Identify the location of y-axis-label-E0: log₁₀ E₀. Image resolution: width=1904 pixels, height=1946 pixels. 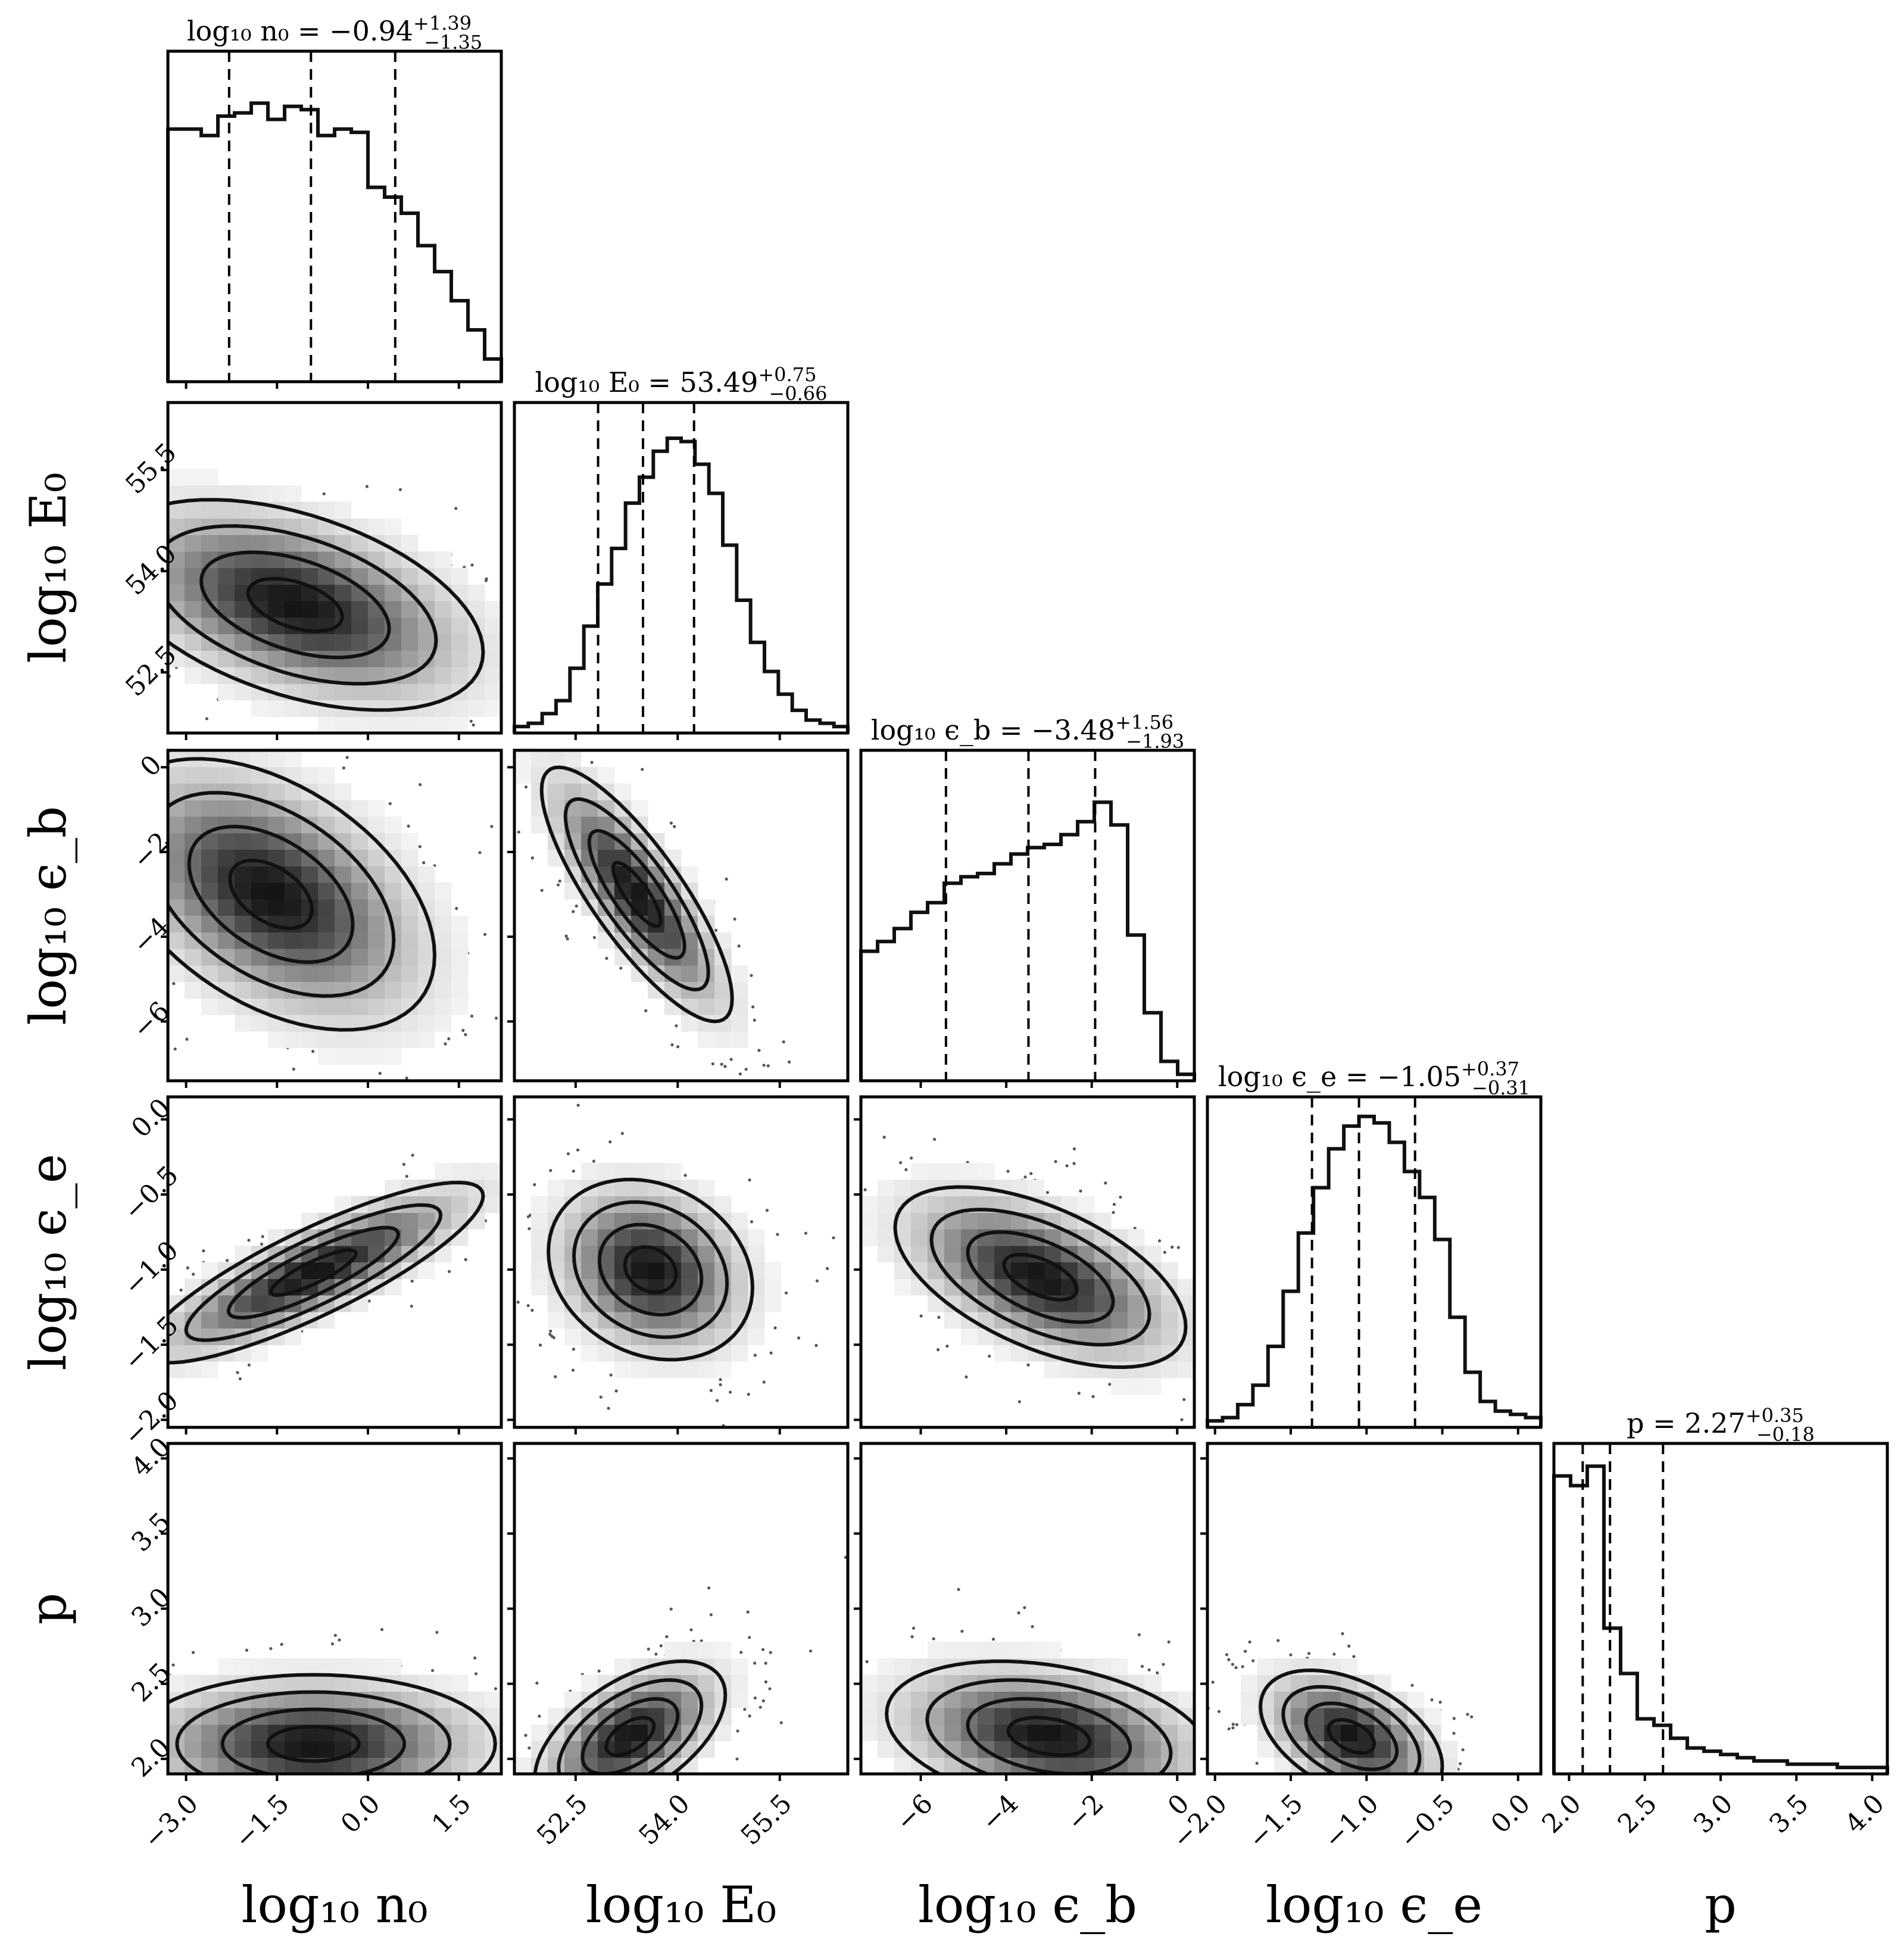
(48, 567).